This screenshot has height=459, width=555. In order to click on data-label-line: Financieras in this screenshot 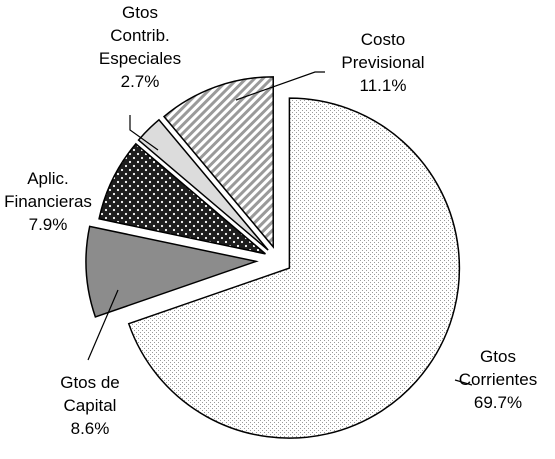, I will do `click(48, 201)`.